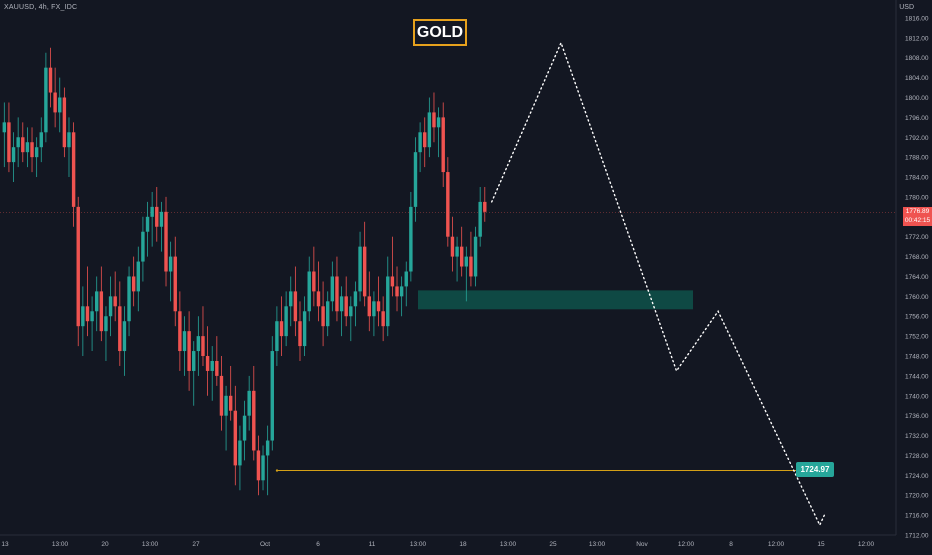 This screenshot has height=555, width=932. What do you see at coordinates (917, 58) in the screenshot?
I see `price-tick-label: 1808.00` at bounding box center [917, 58].